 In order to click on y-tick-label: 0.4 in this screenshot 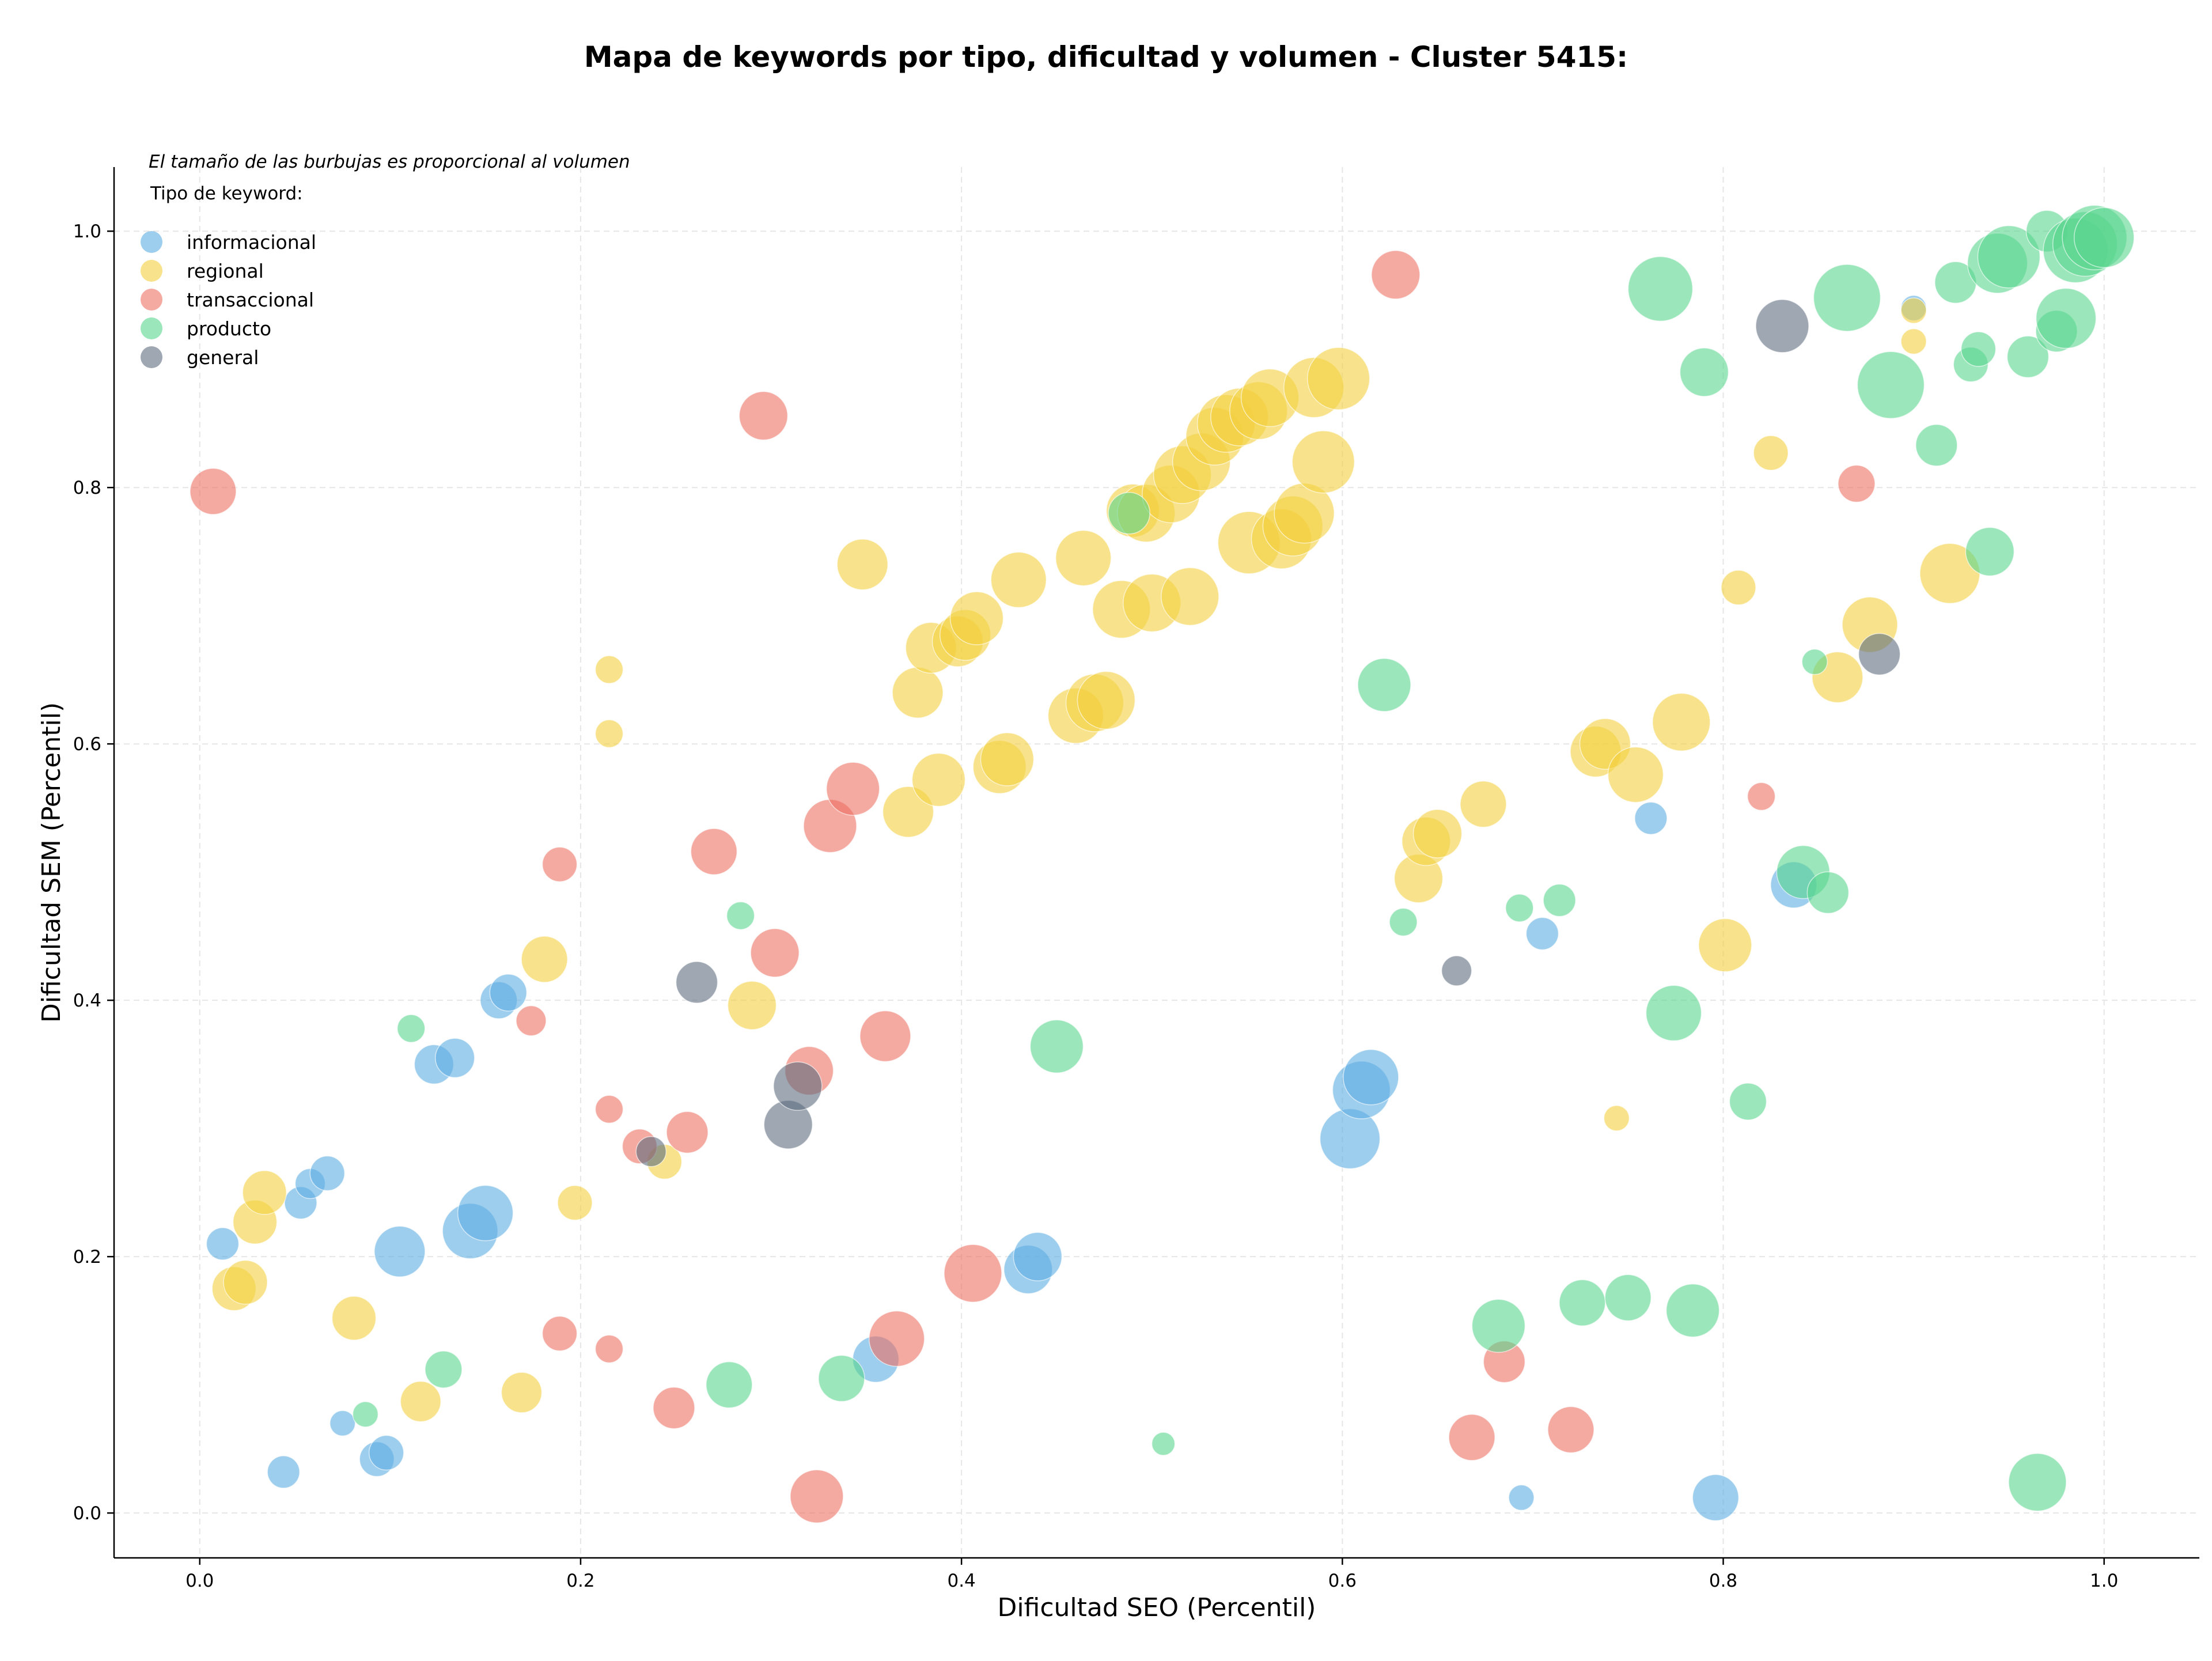, I will do `click(87, 1000)`.